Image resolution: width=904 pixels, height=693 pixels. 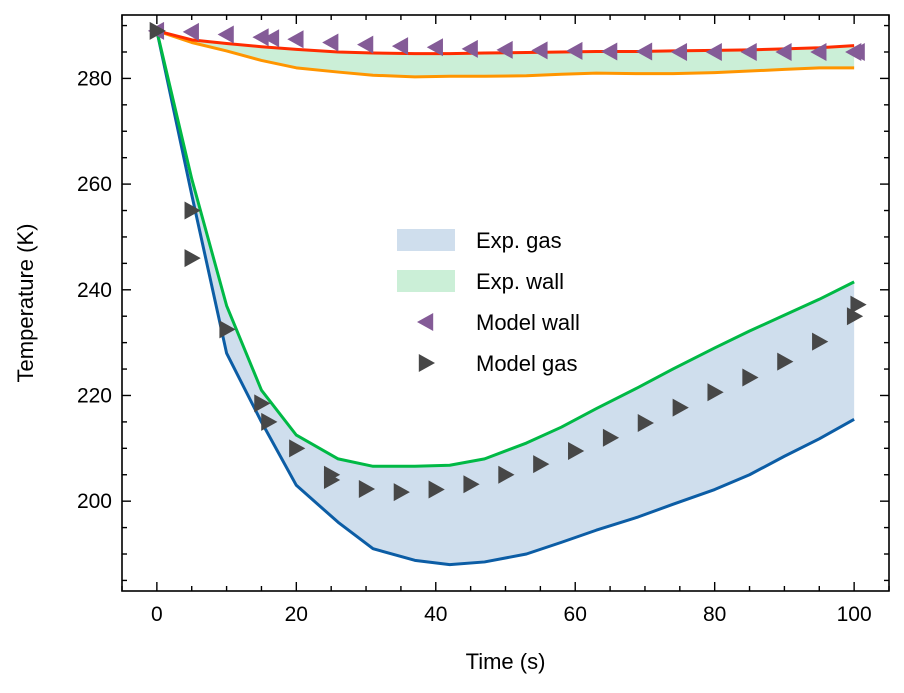 What do you see at coordinates (426, 240) in the screenshot?
I see `legend-swatch-exp-gas` at bounding box center [426, 240].